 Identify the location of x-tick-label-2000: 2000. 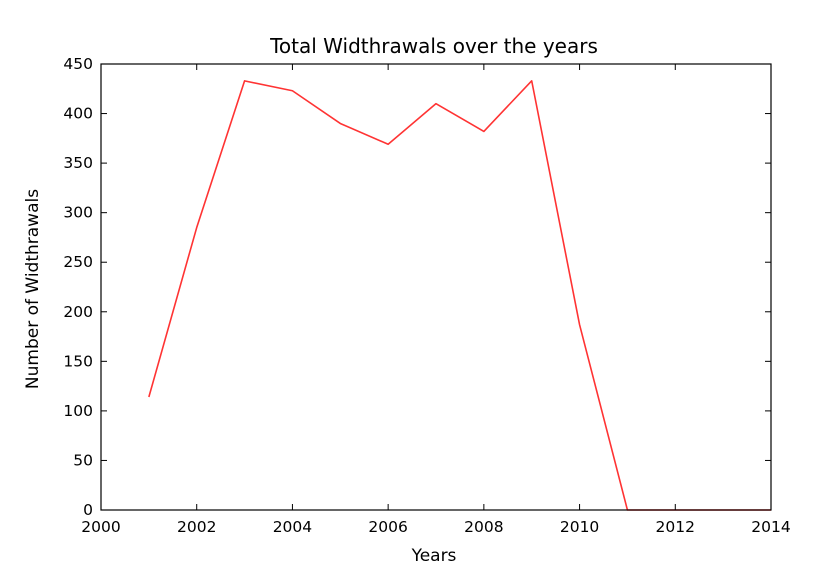
(100, 527).